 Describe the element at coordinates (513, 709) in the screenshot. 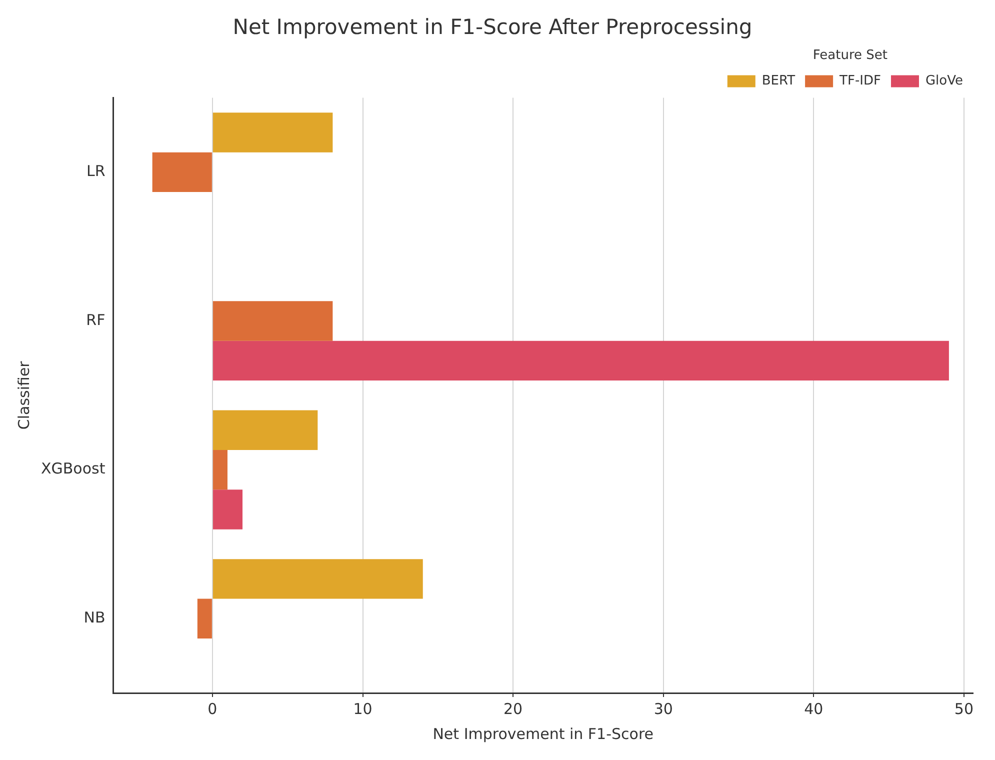

I see `x-tick-label: 20` at that location.